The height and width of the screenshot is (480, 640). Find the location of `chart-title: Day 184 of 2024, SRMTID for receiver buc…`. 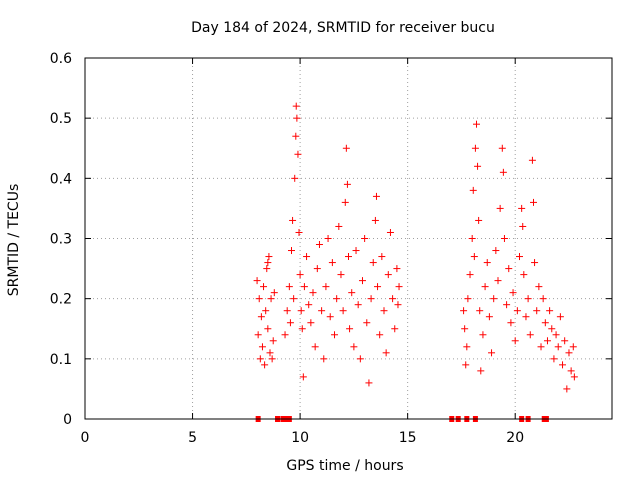

chart-title: Day 184 of 2024, SRMTID for receiver buc… is located at coordinates (343, 28).